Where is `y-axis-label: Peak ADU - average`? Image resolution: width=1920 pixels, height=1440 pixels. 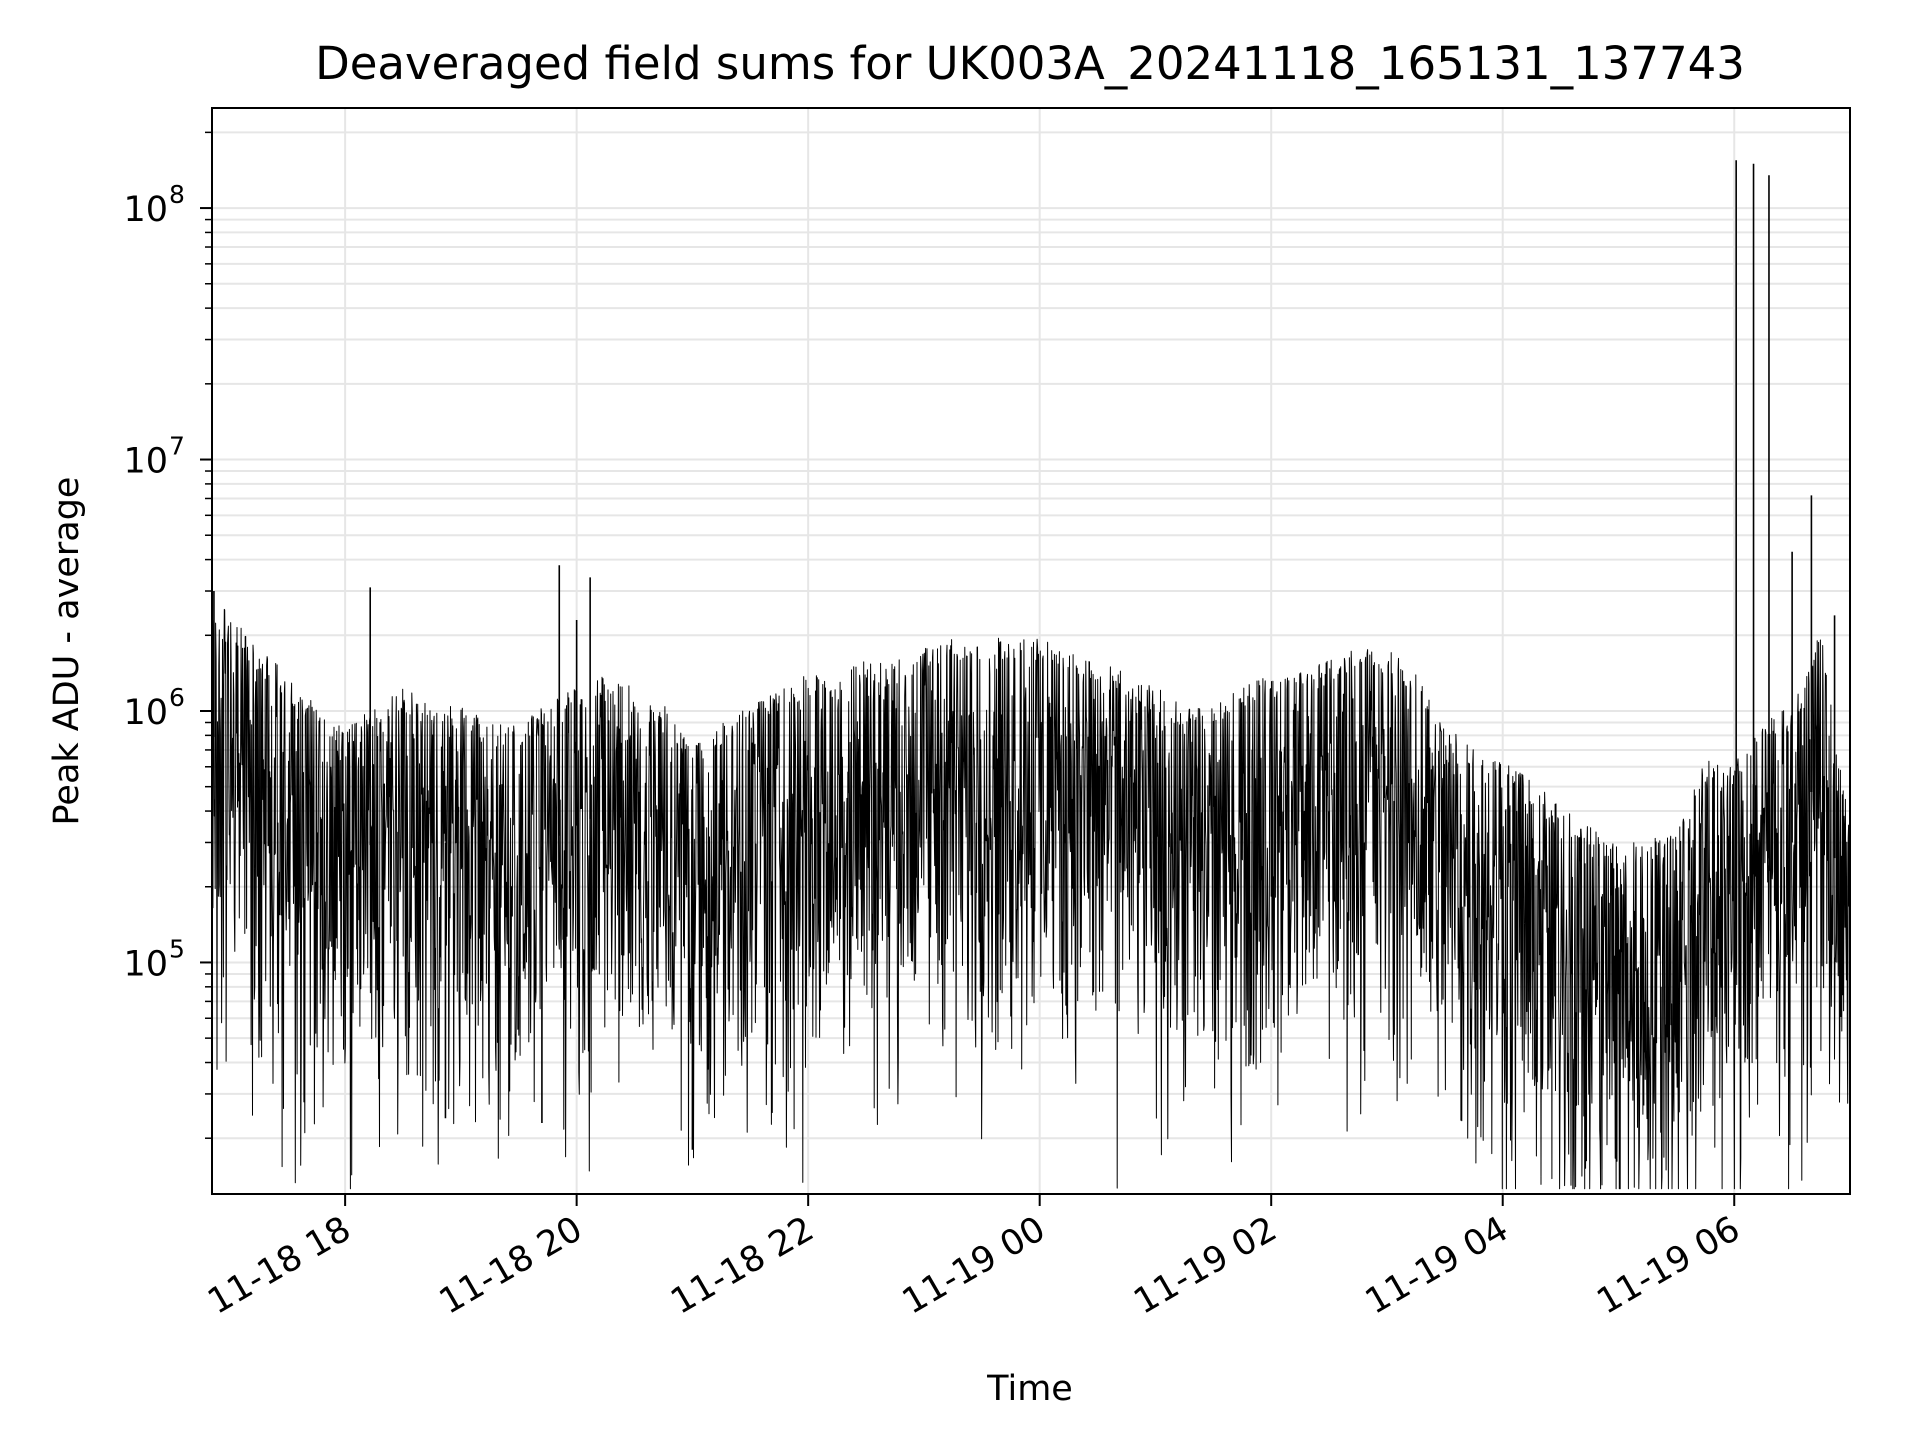 y-axis-label: Peak ADU - average is located at coordinates (67, 651).